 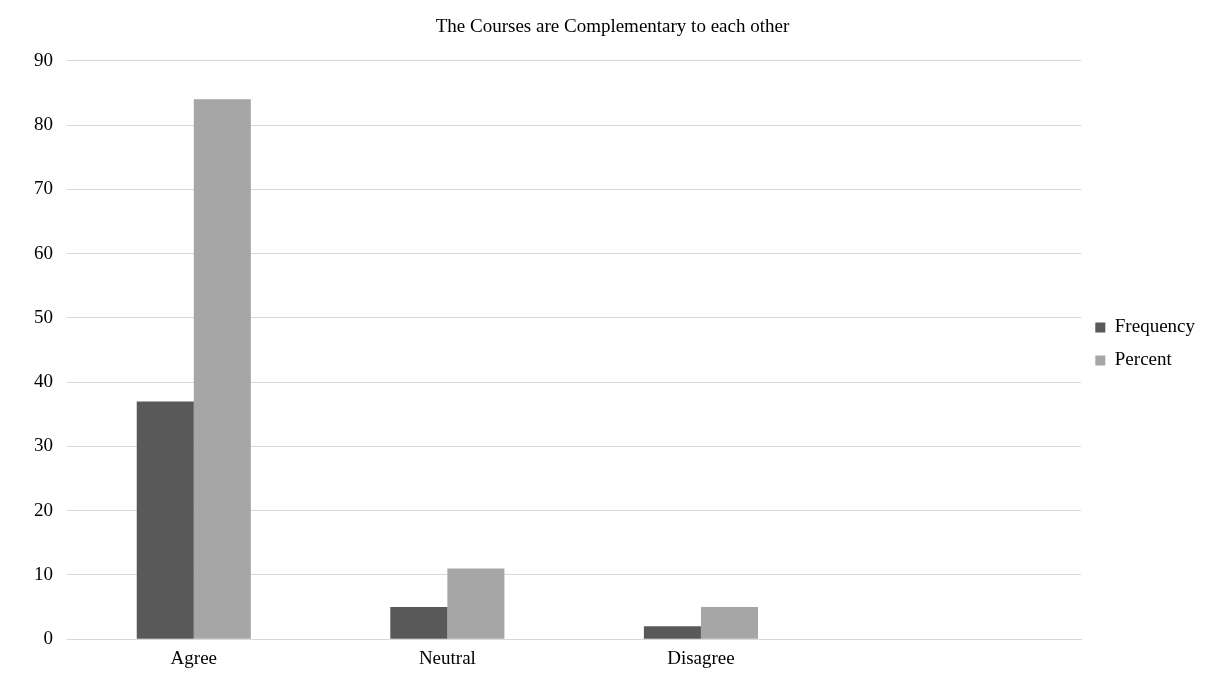 I want to click on y-tick-label: 80, so click(x=43, y=124).